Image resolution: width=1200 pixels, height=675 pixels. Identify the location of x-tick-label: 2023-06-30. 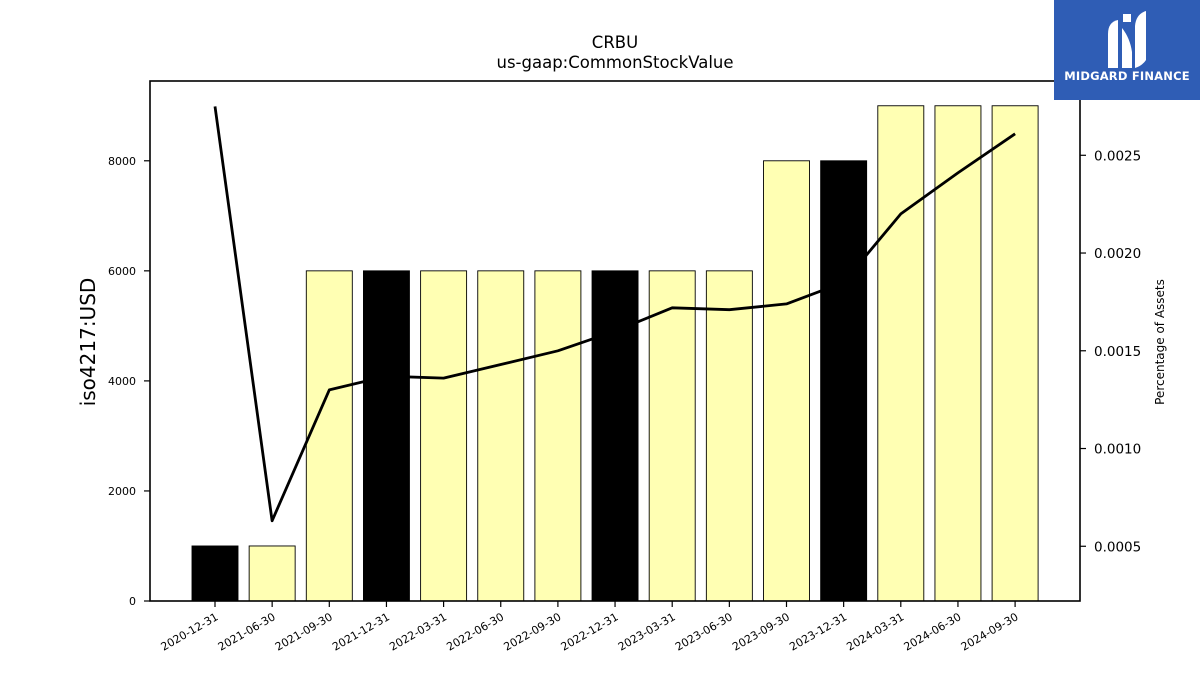
(704, 631).